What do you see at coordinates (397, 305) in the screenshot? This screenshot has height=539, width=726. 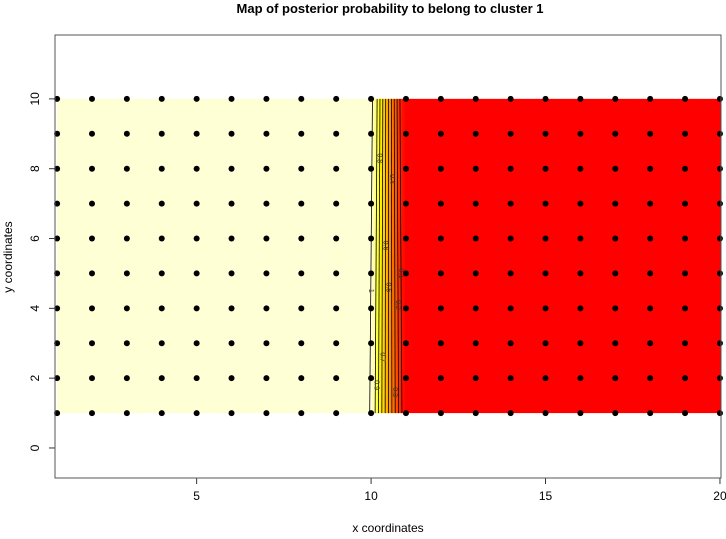 I see `contour-label: 0.2` at bounding box center [397, 305].